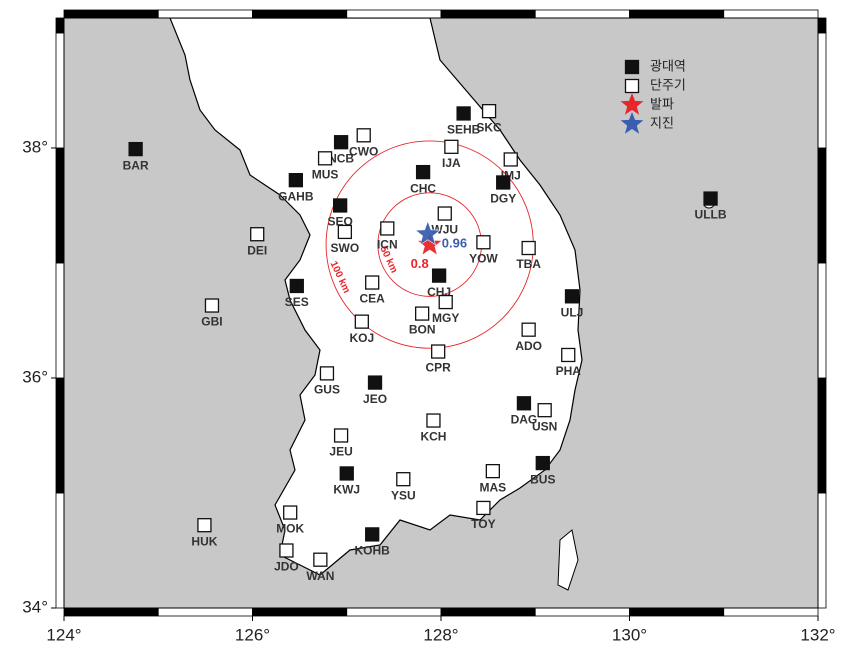 The height and width of the screenshot is (658, 851). Describe the element at coordinates (35, 376) in the screenshot. I see `y-tick-label: 36°` at that location.